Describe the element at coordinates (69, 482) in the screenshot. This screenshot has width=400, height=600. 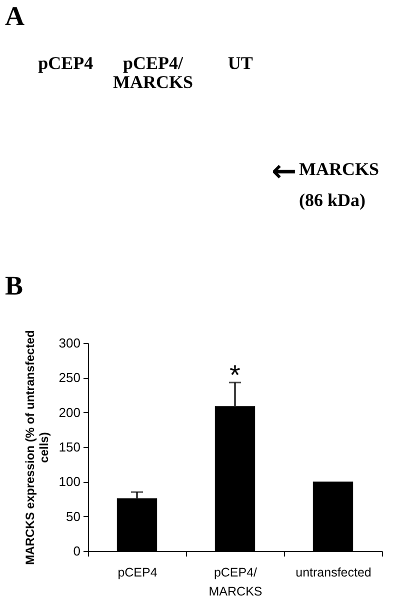
I see `y-tick-label: 100` at that location.